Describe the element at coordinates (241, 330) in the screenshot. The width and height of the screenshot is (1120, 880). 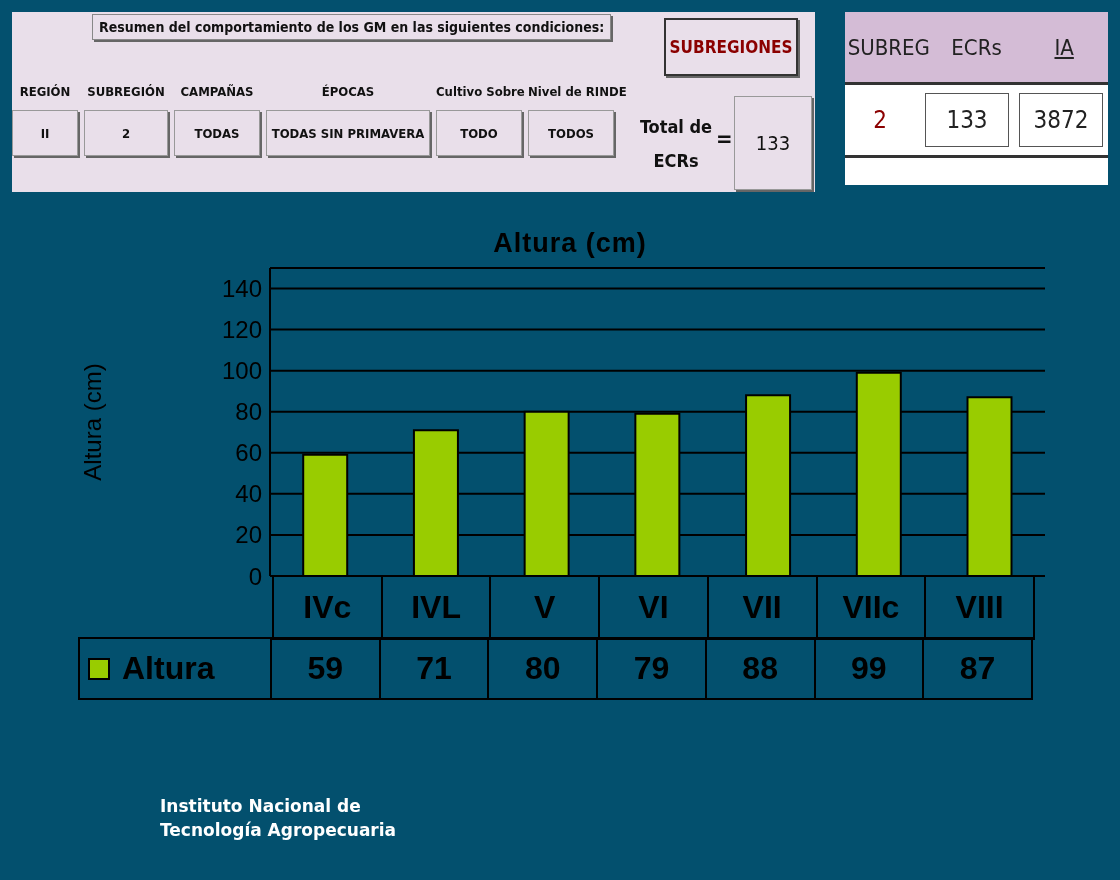
I see `y-tick-label: 120` at that location.